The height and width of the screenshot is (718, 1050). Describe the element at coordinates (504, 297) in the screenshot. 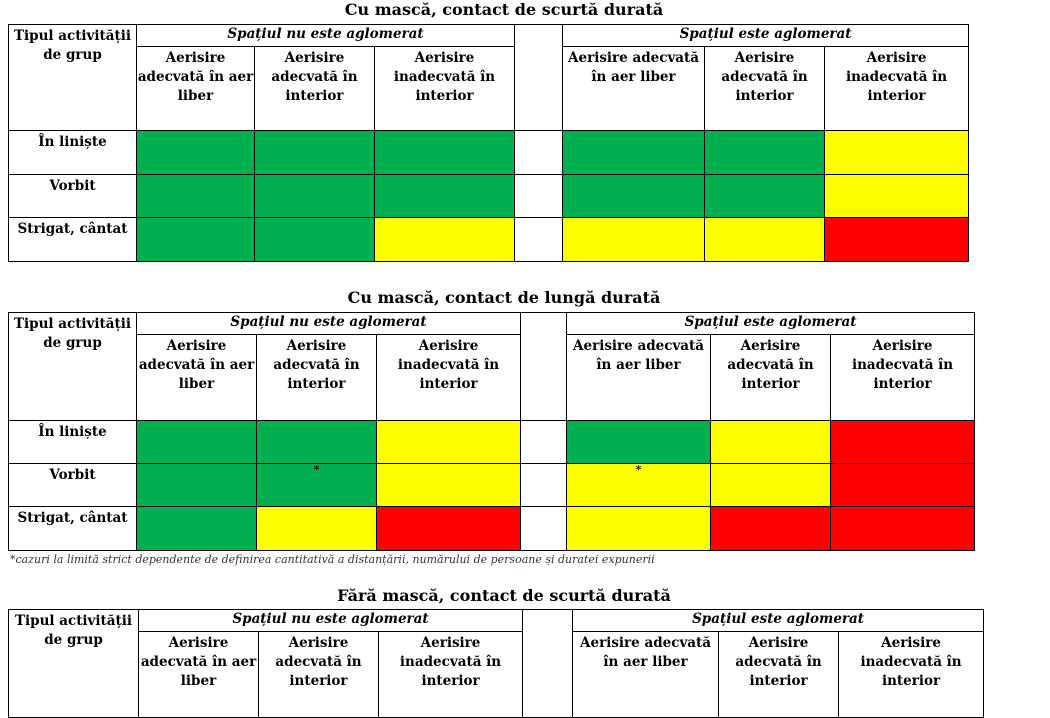

I see `table-2-title: Cu mască, contact de lungă durată` at that location.